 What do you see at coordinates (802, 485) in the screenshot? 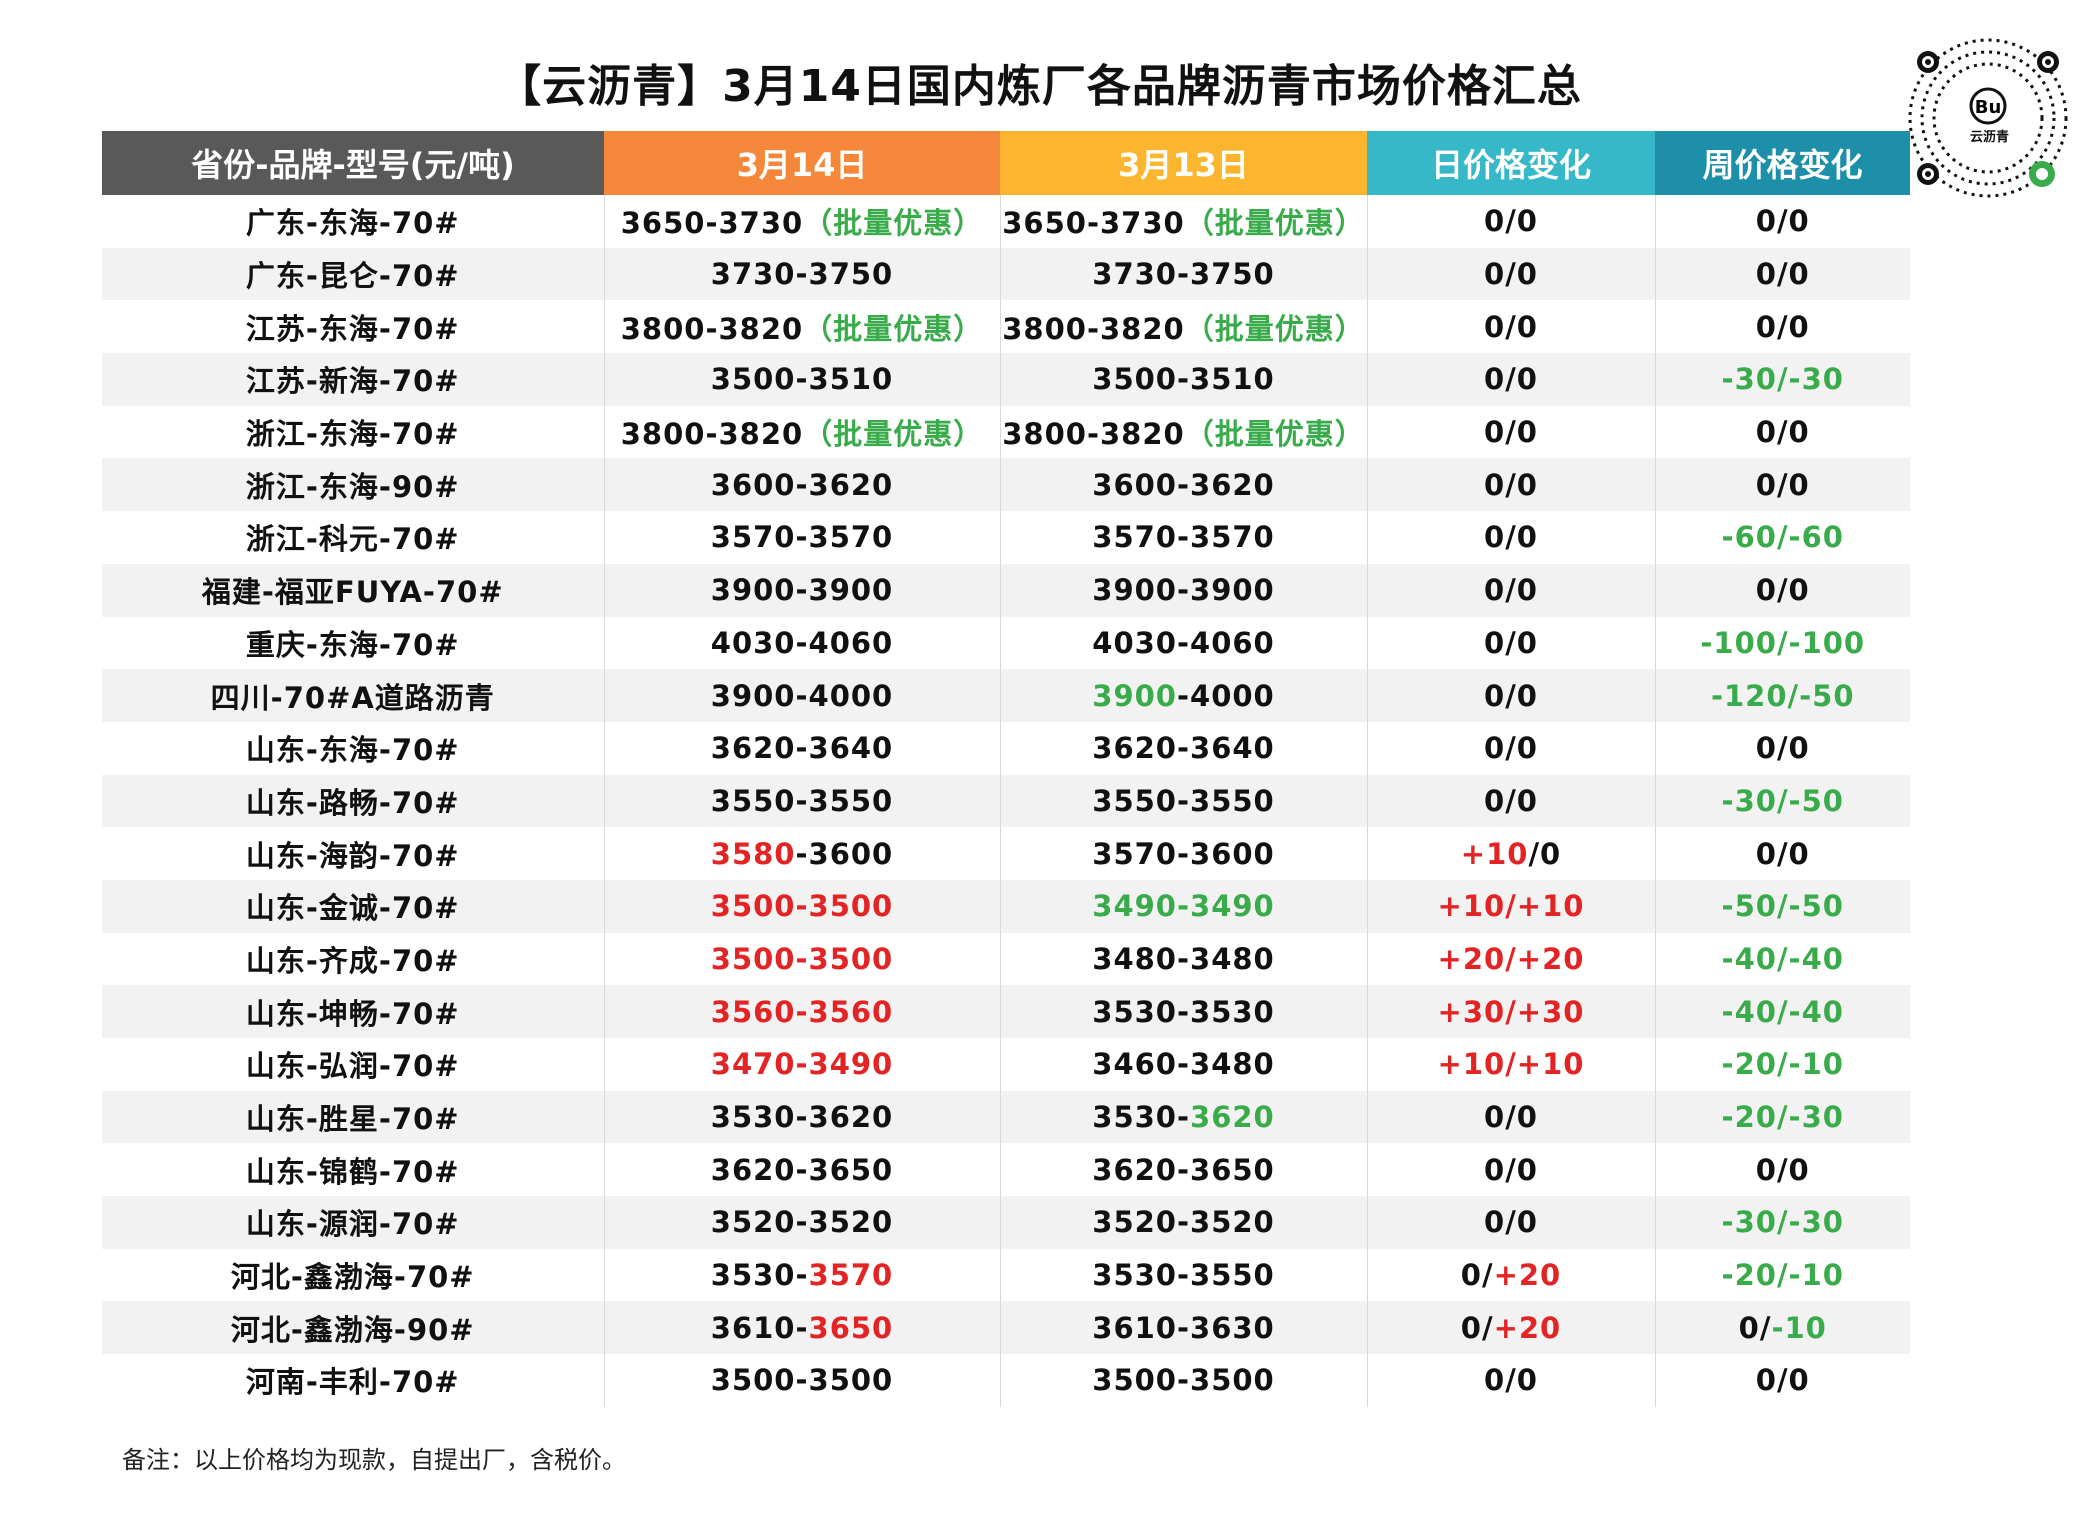
I see `price-mar14-cell: 3600-3620` at bounding box center [802, 485].